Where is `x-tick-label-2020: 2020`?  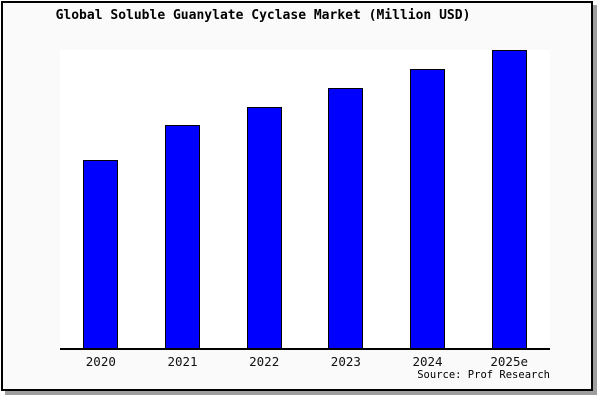 x-tick-label-2020: 2020 is located at coordinates (100, 361).